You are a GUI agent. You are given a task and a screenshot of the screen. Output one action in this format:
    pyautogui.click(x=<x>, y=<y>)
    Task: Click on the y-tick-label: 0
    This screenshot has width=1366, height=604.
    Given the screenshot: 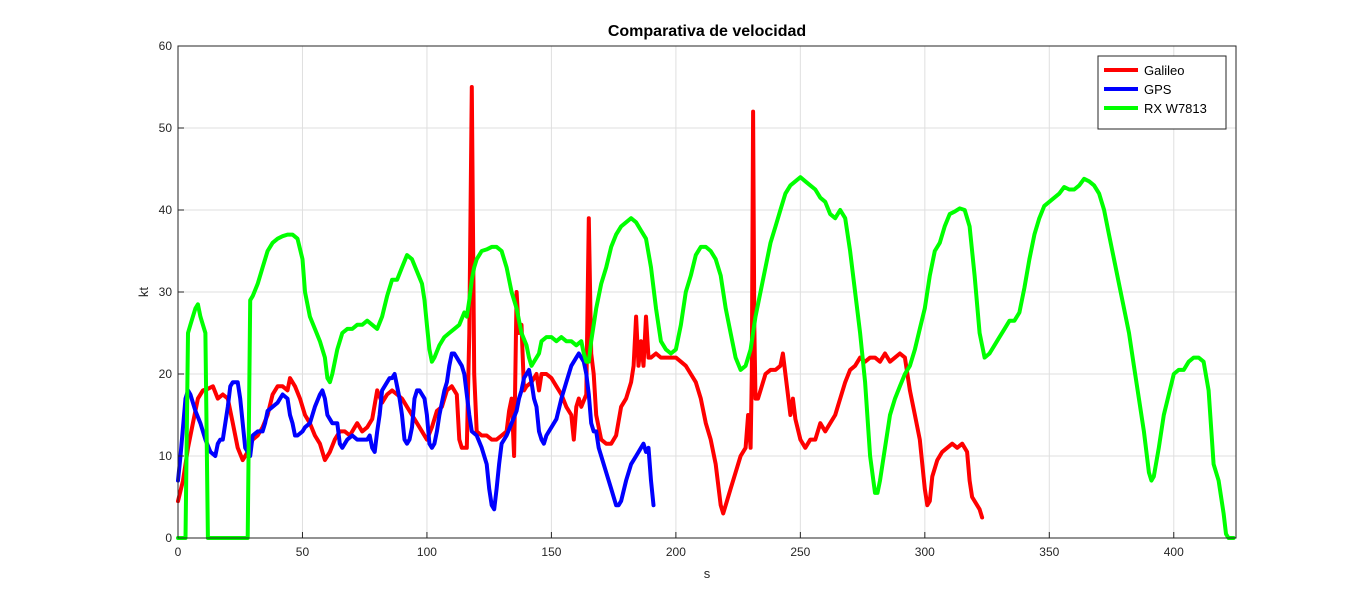 What is the action you would take?
    pyautogui.click(x=168, y=538)
    